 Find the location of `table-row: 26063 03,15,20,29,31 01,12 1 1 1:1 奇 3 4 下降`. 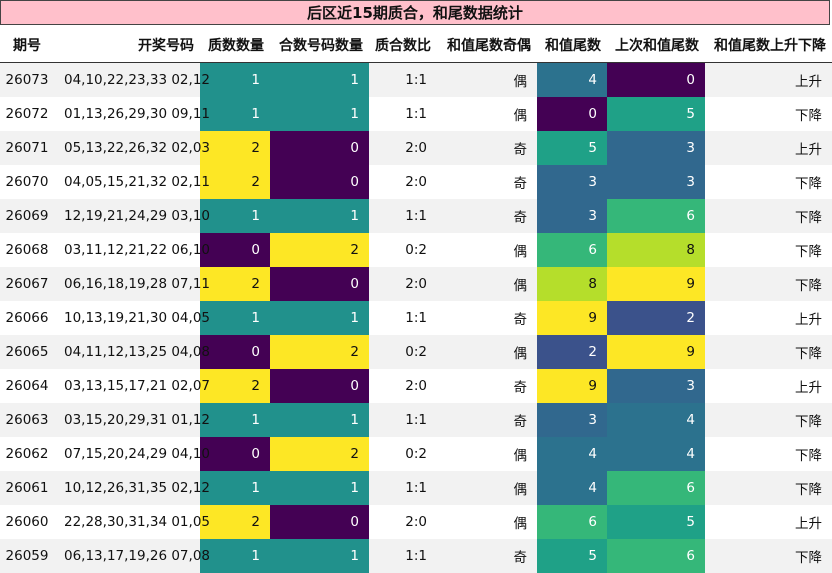

table-row: 26063 03,15,20,29,31 01,12 1 1 1:1 奇 3 4 下降 is located at coordinates (416, 420).